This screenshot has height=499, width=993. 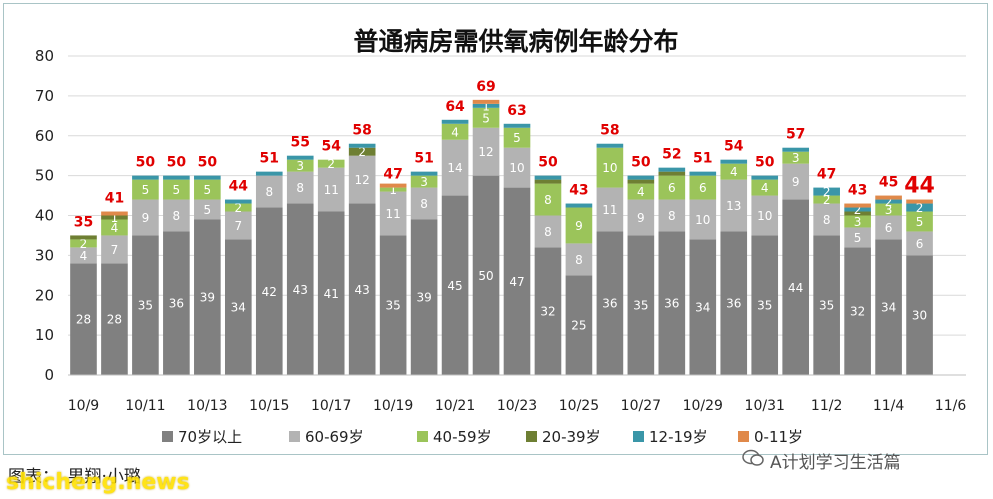 What do you see at coordinates (331, 257) in the screenshot?
I see `bar-stack: 41 11 2 54` at bounding box center [331, 257].